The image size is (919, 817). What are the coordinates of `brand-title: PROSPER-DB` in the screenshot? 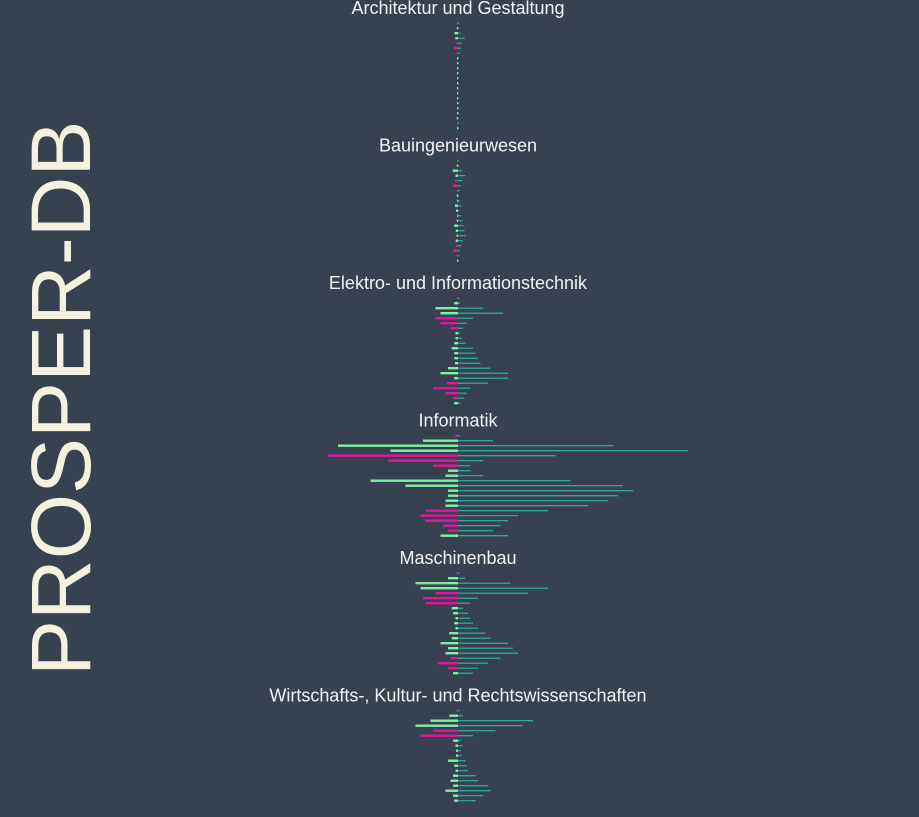 It's located at (61, 398).